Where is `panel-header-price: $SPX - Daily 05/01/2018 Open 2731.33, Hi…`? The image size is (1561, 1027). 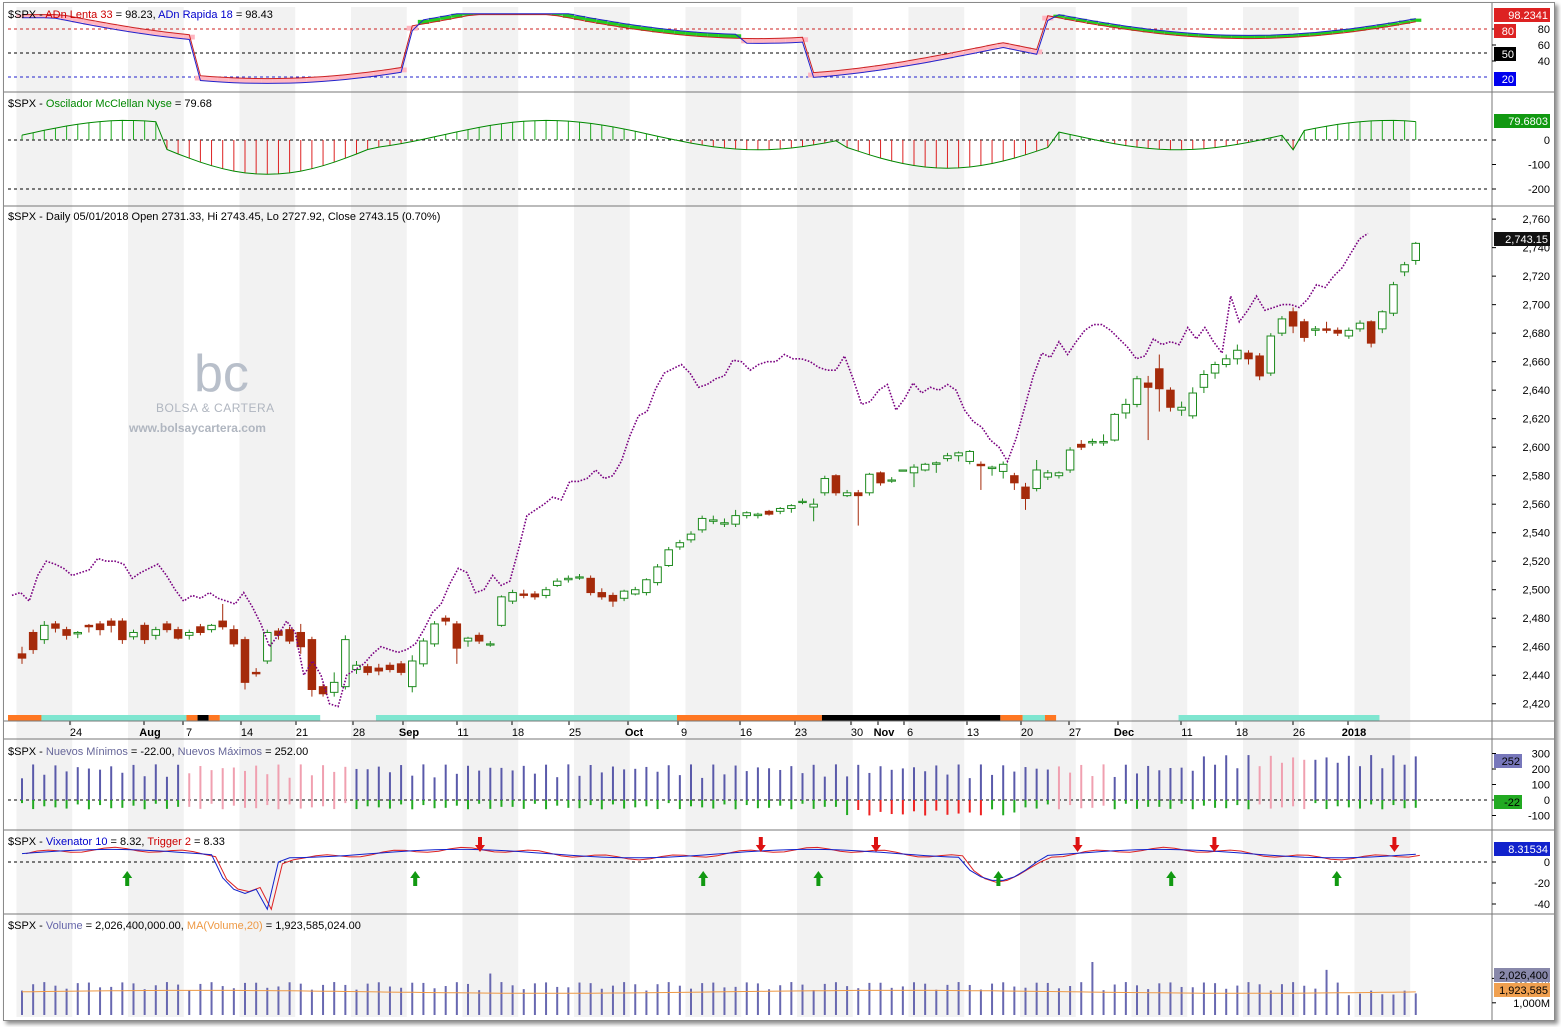 panel-header-price: $SPX - Daily 05/01/2018 Open 2731.33, Hi… is located at coordinates (224, 217).